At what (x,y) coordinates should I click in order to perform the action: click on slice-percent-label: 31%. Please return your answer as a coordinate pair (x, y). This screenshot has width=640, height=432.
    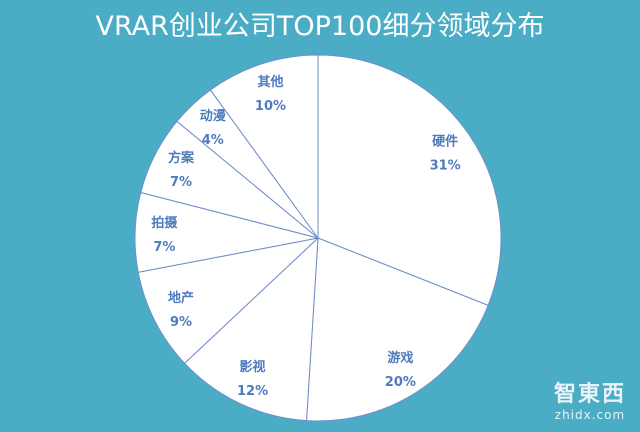
    Looking at the image, I should click on (445, 166).